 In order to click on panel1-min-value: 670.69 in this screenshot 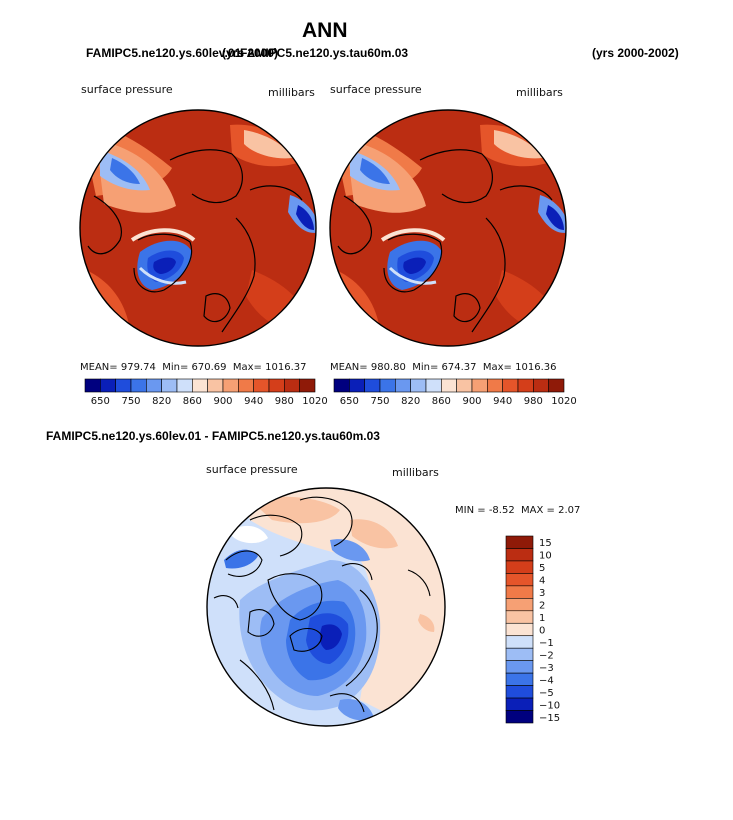, I will do `click(209, 367)`.